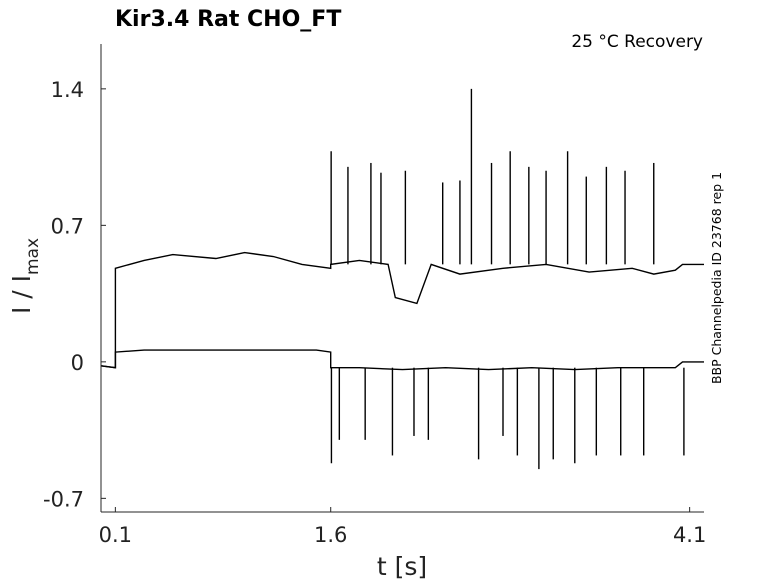 The image size is (778, 583). I want to click on y-tick-label: 0.7, so click(67, 226).